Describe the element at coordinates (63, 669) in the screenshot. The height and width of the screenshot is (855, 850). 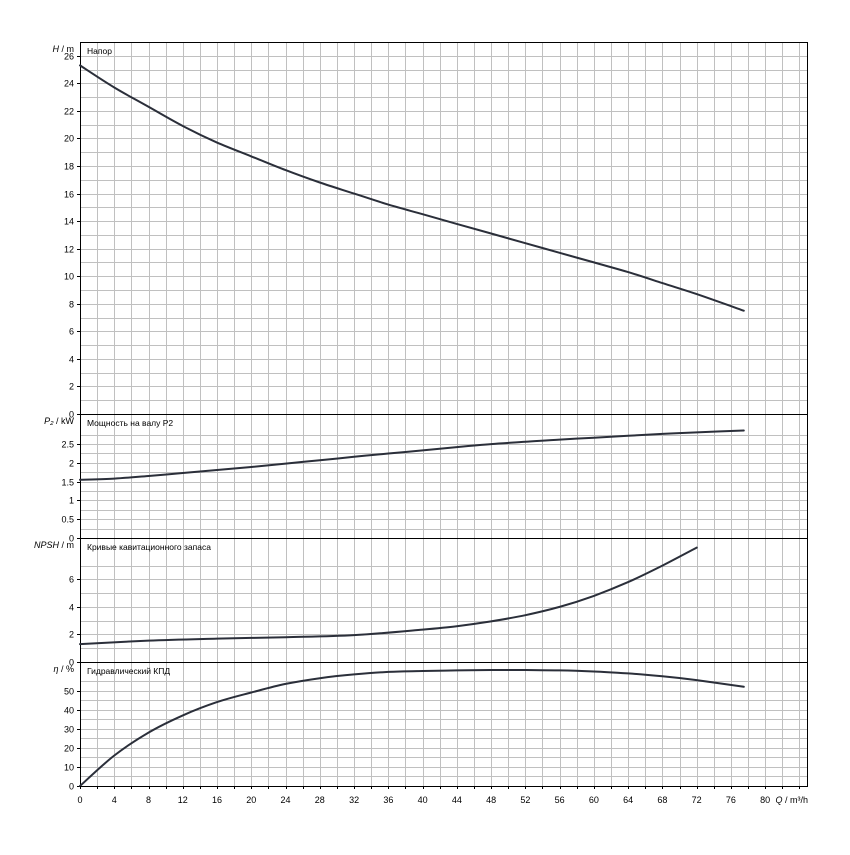
I see `y-axis-label: η / %` at that location.